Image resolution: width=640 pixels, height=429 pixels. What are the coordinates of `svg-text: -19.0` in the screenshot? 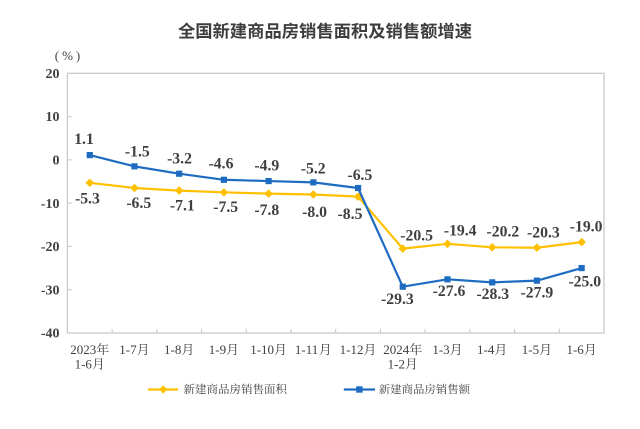 It's located at (586, 227).